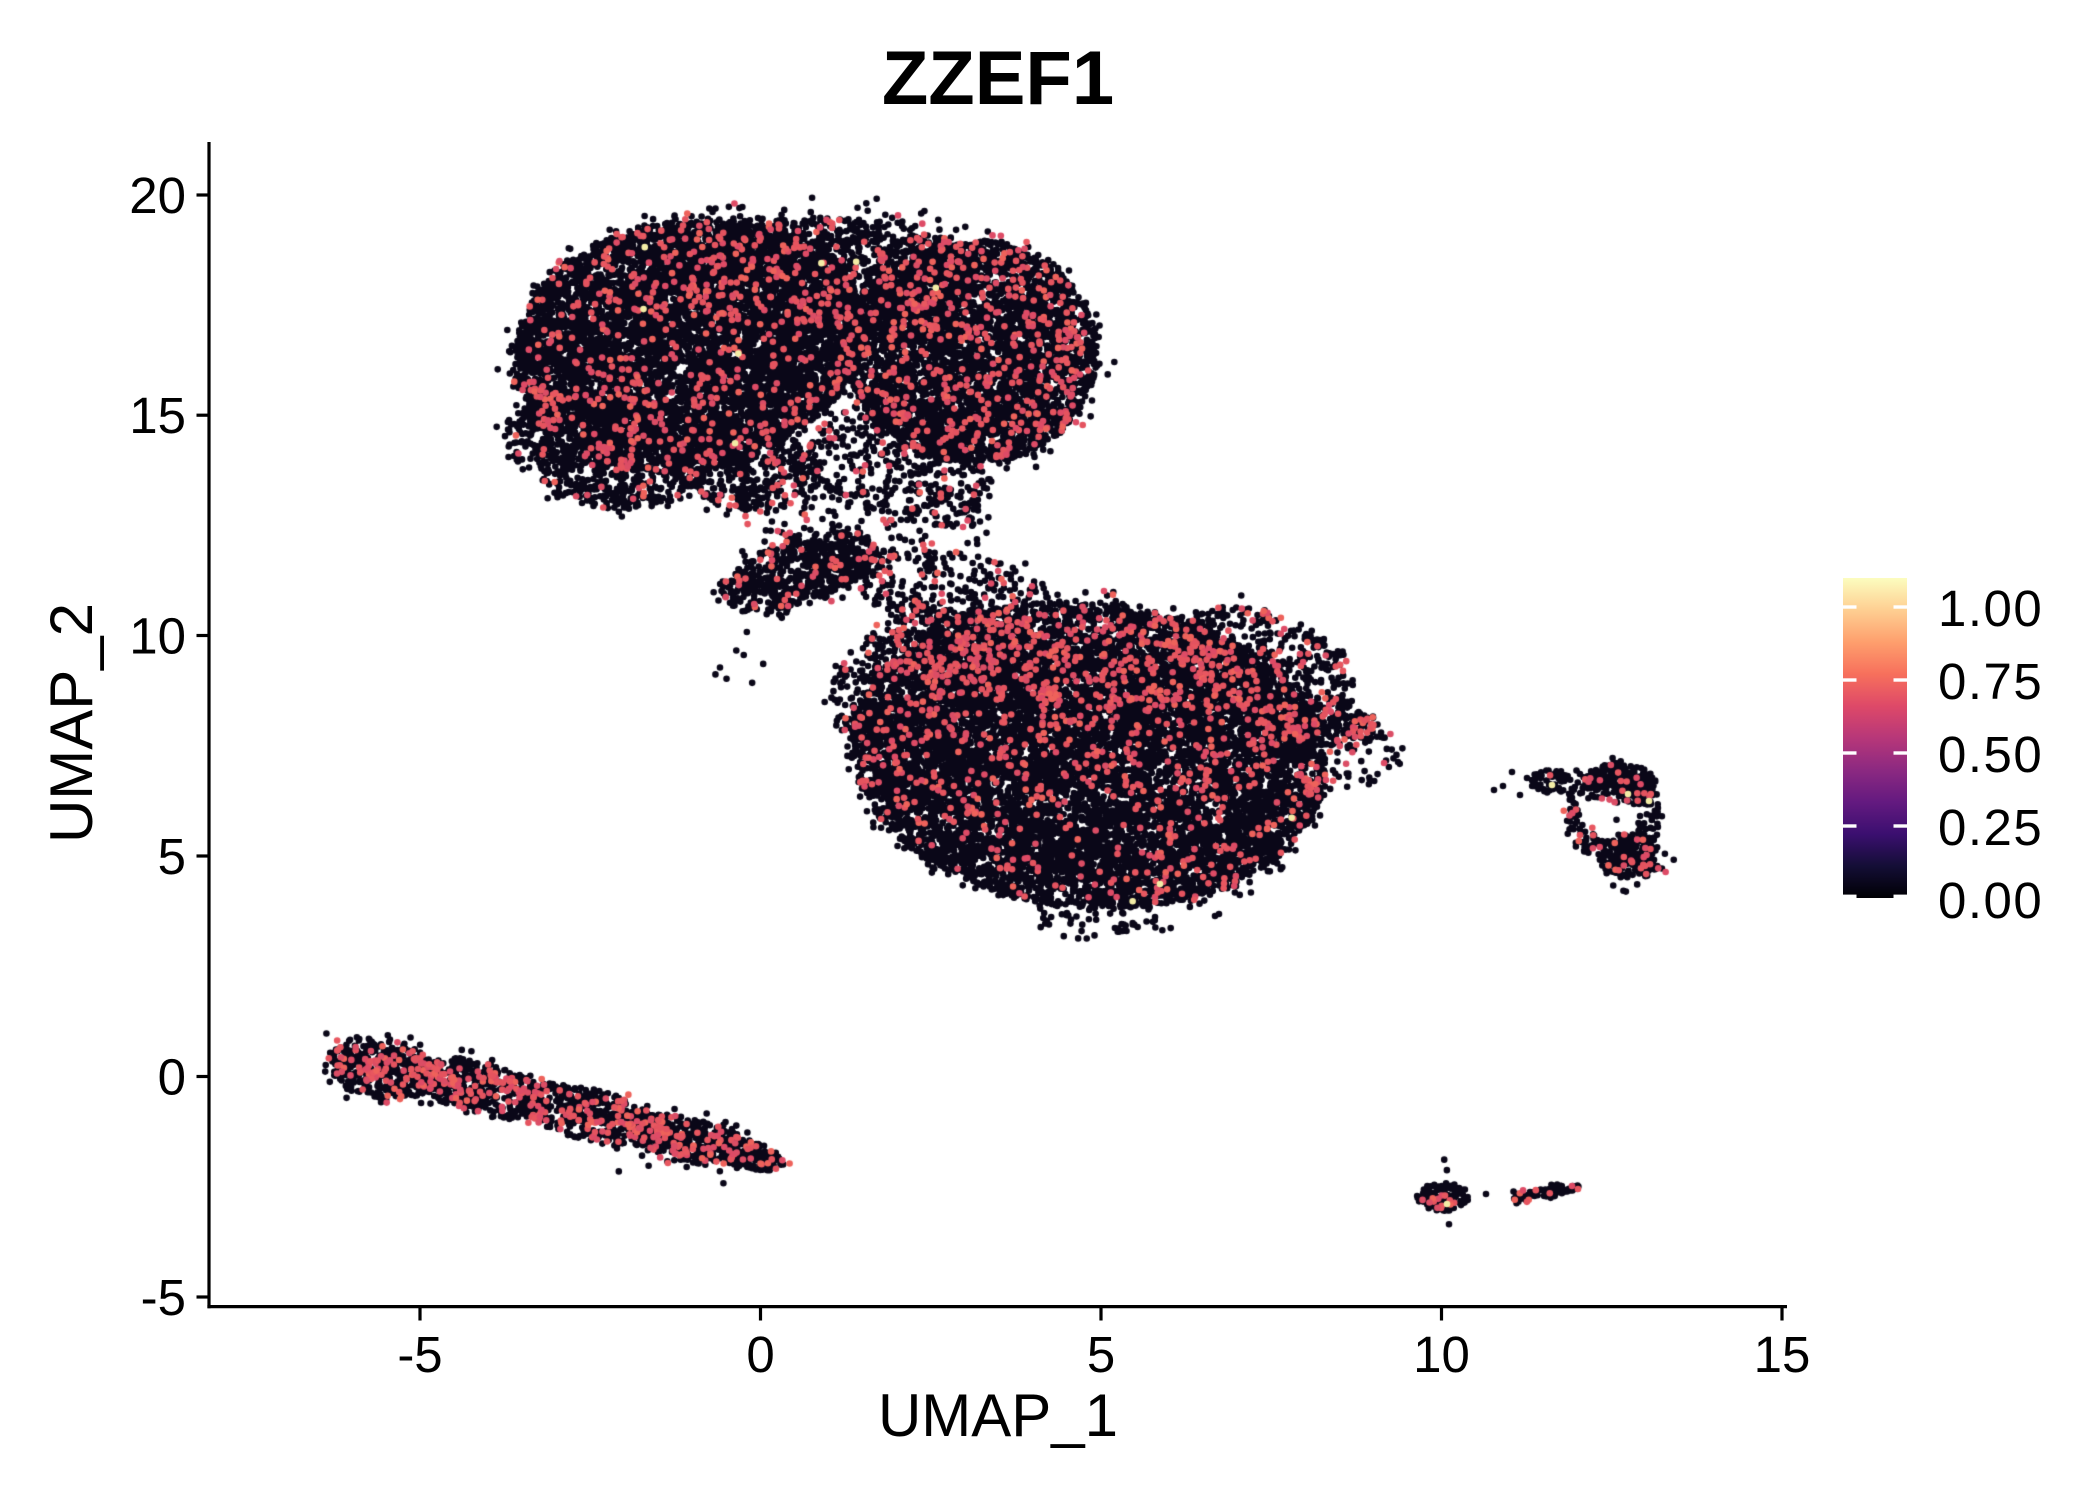 This screenshot has height=1500, width=2100. What do you see at coordinates (71, 723) in the screenshot?
I see `svg-text: UMAP_2` at bounding box center [71, 723].